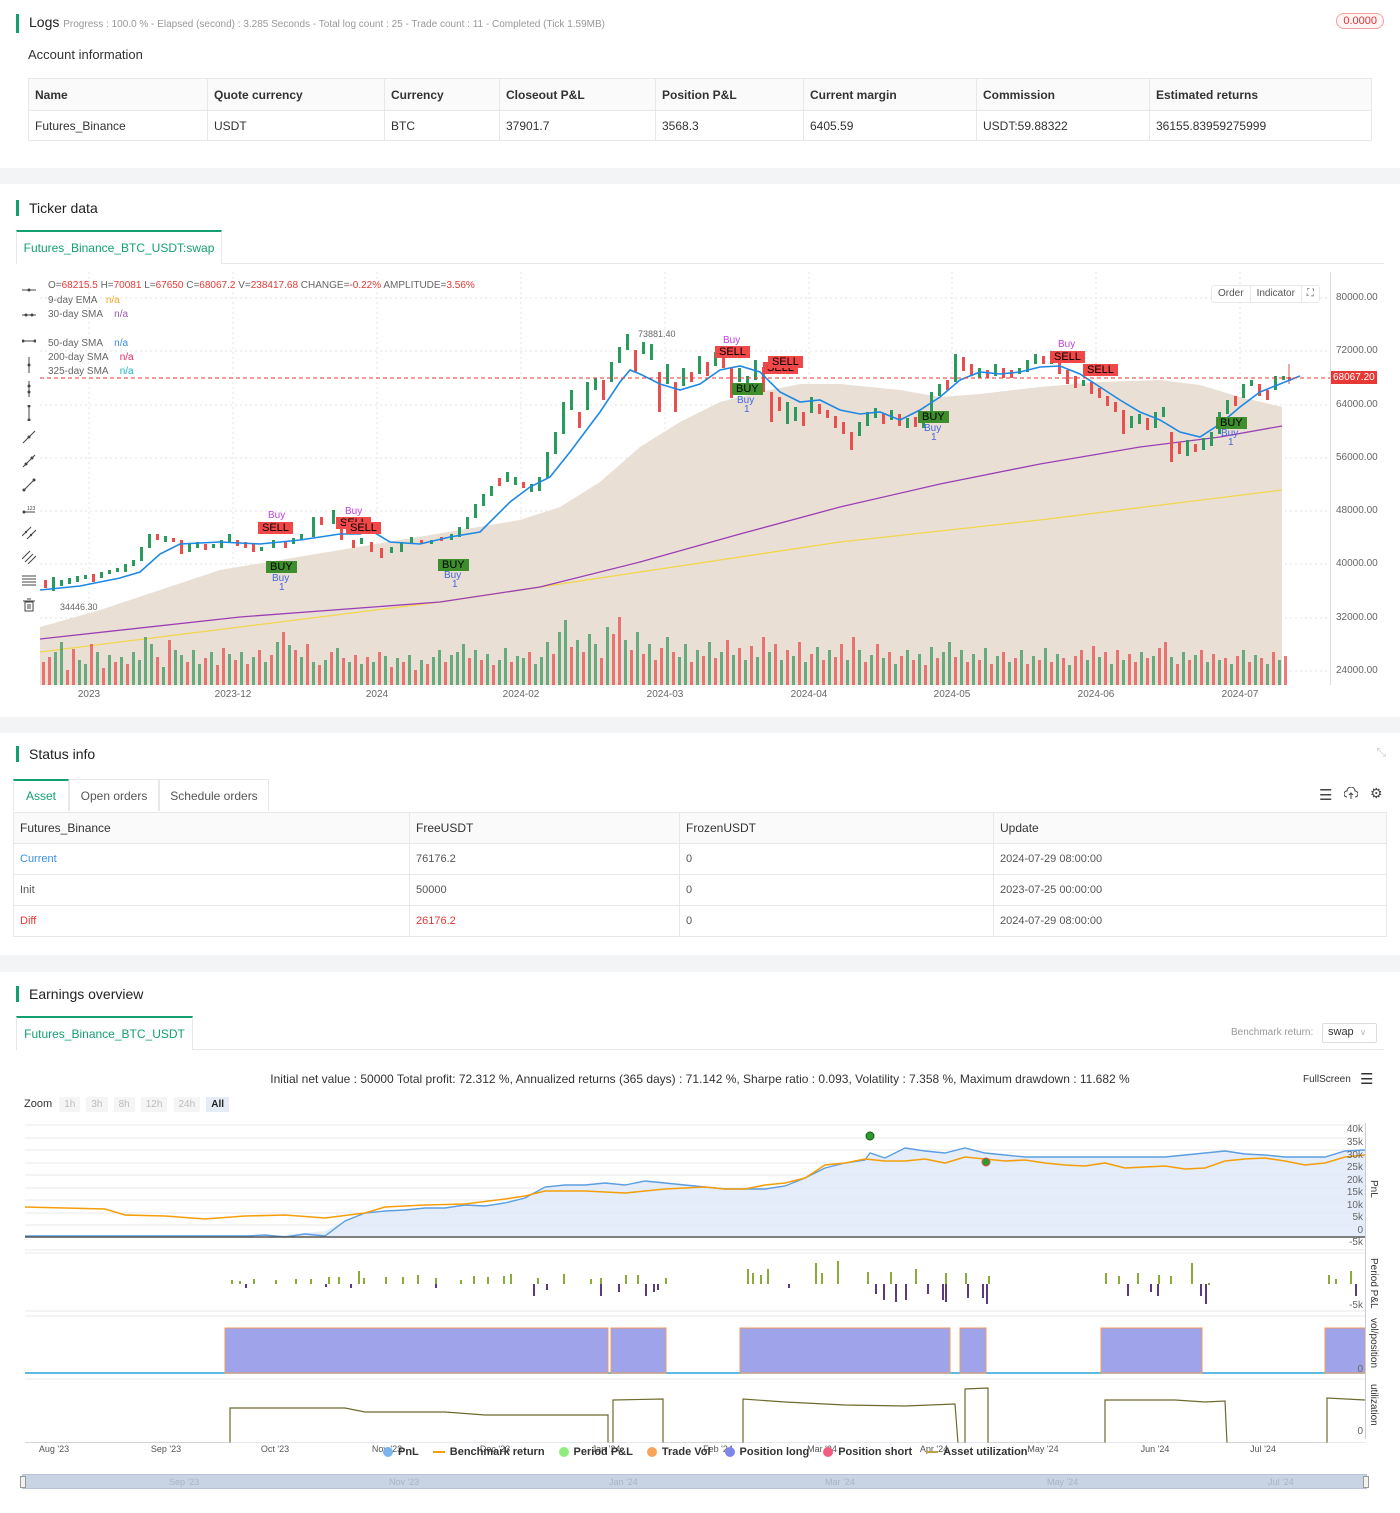 This screenshot has height=1513, width=1400. I want to click on legend-label: Trade Vol, so click(686, 1452).